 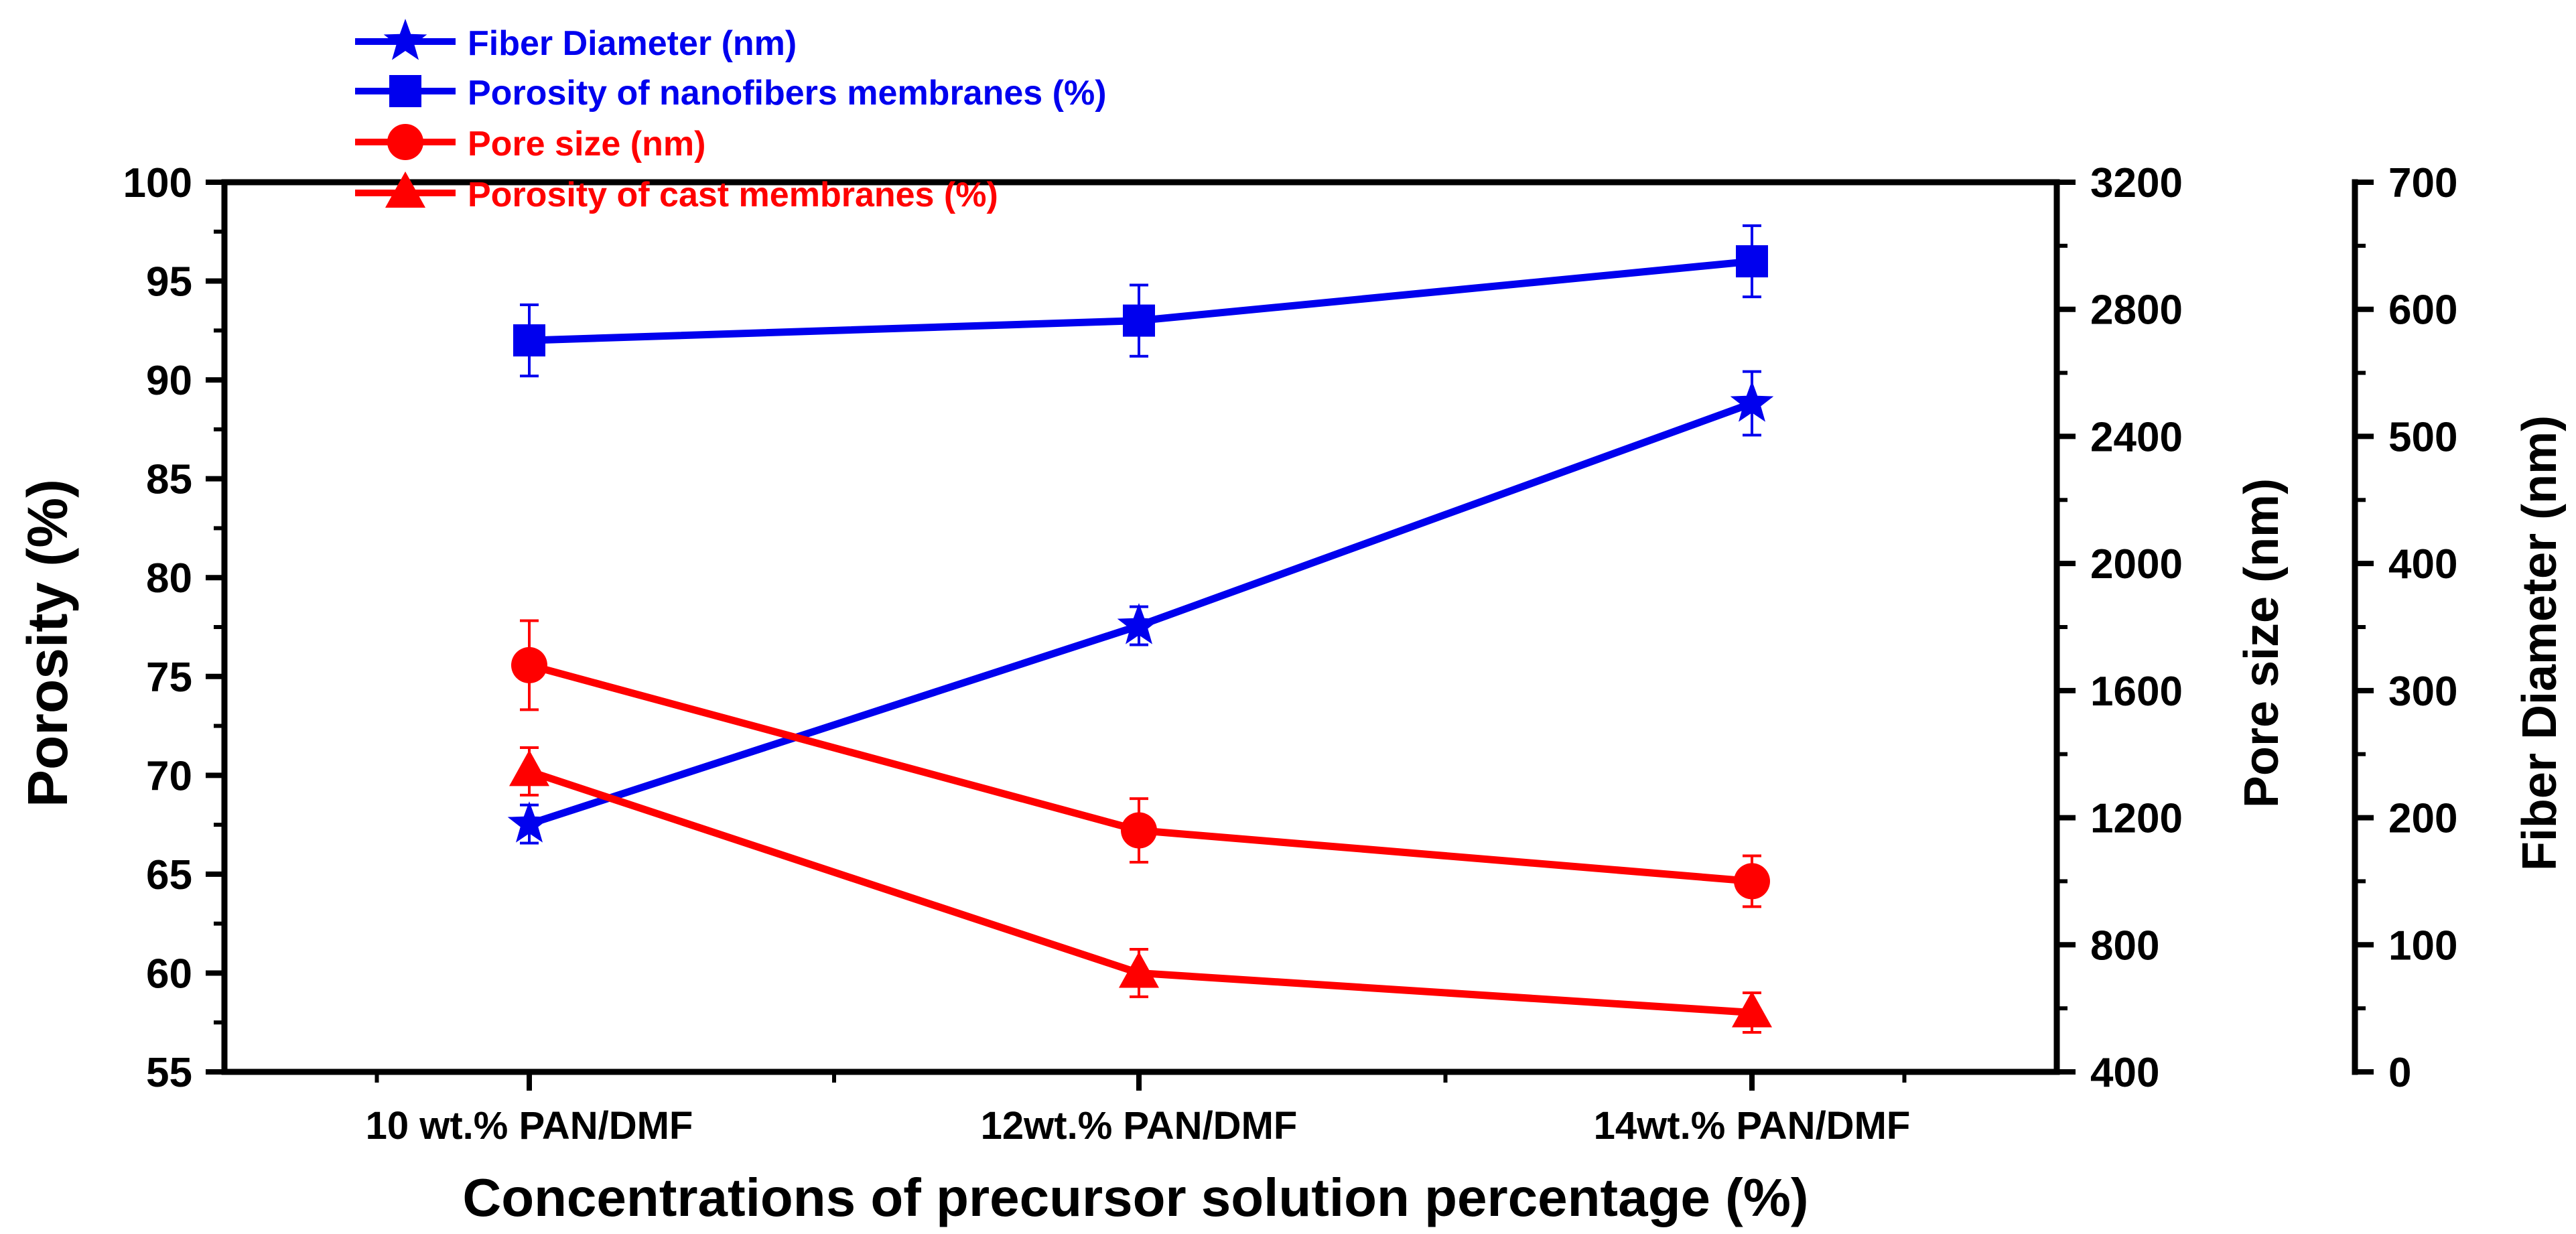 What do you see at coordinates (787, 93) in the screenshot?
I see `legend-label: Porosity of nanofibers membranes (%)` at bounding box center [787, 93].